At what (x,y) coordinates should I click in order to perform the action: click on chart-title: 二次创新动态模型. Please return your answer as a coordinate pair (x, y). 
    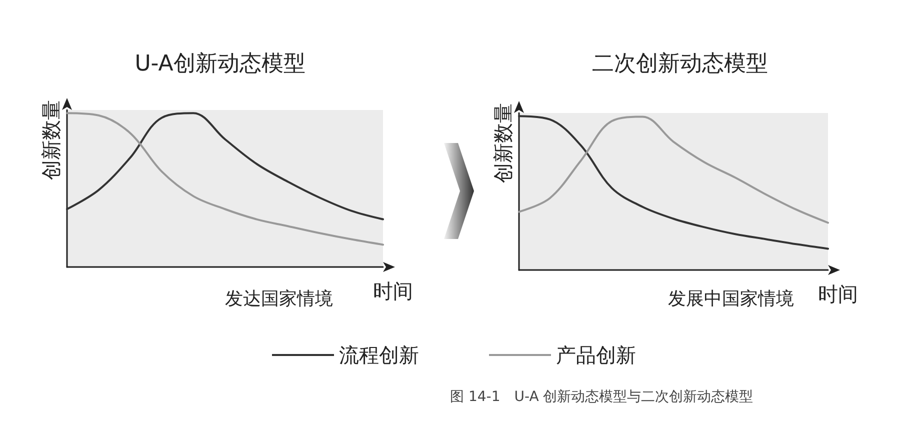
    Looking at the image, I should click on (680, 64).